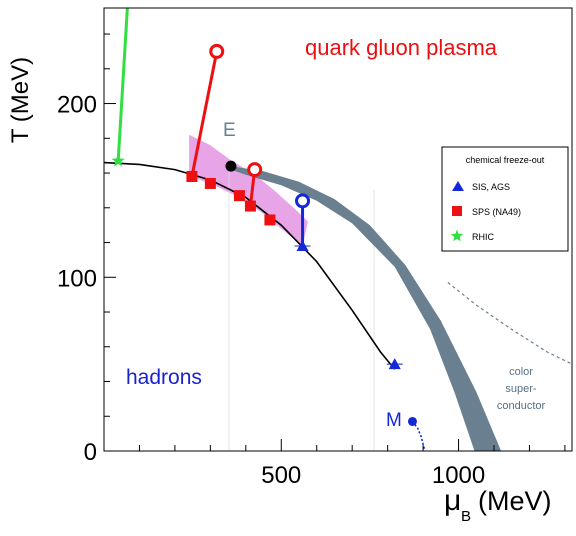 This screenshot has height=536, width=576. Describe the element at coordinates (457, 235) in the screenshot. I see `legend-star-marker` at that location.